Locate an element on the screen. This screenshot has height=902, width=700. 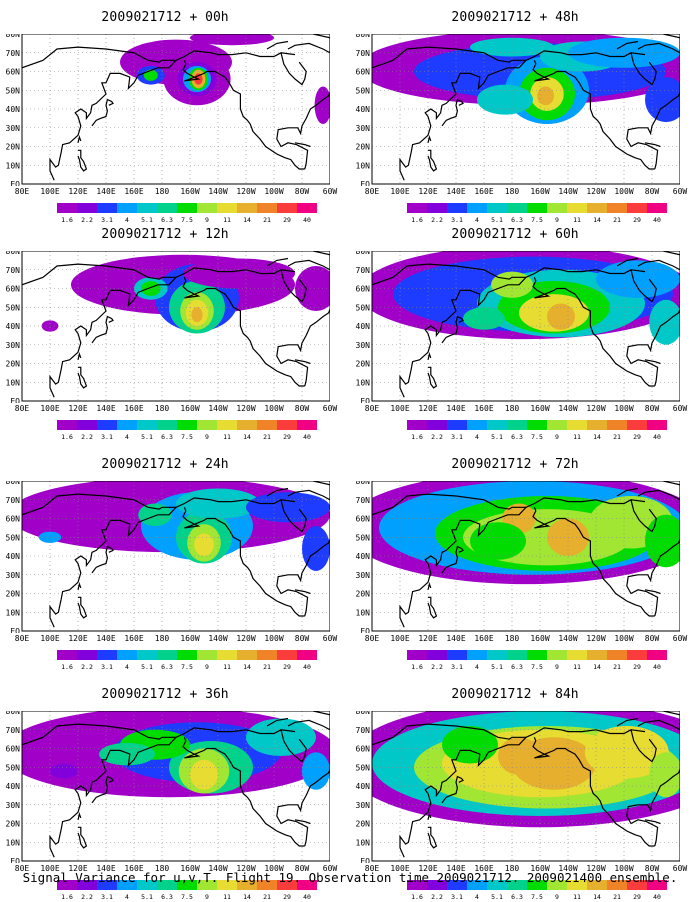
panel-lead-time: 72h is located at coordinates (567, 464).